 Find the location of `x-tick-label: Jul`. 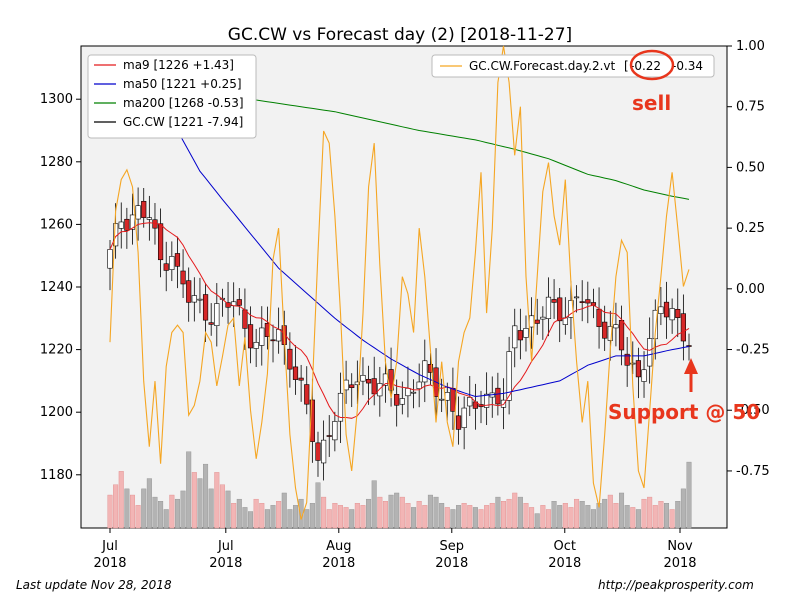

x-tick-label: Jul is located at coordinates (225, 546).